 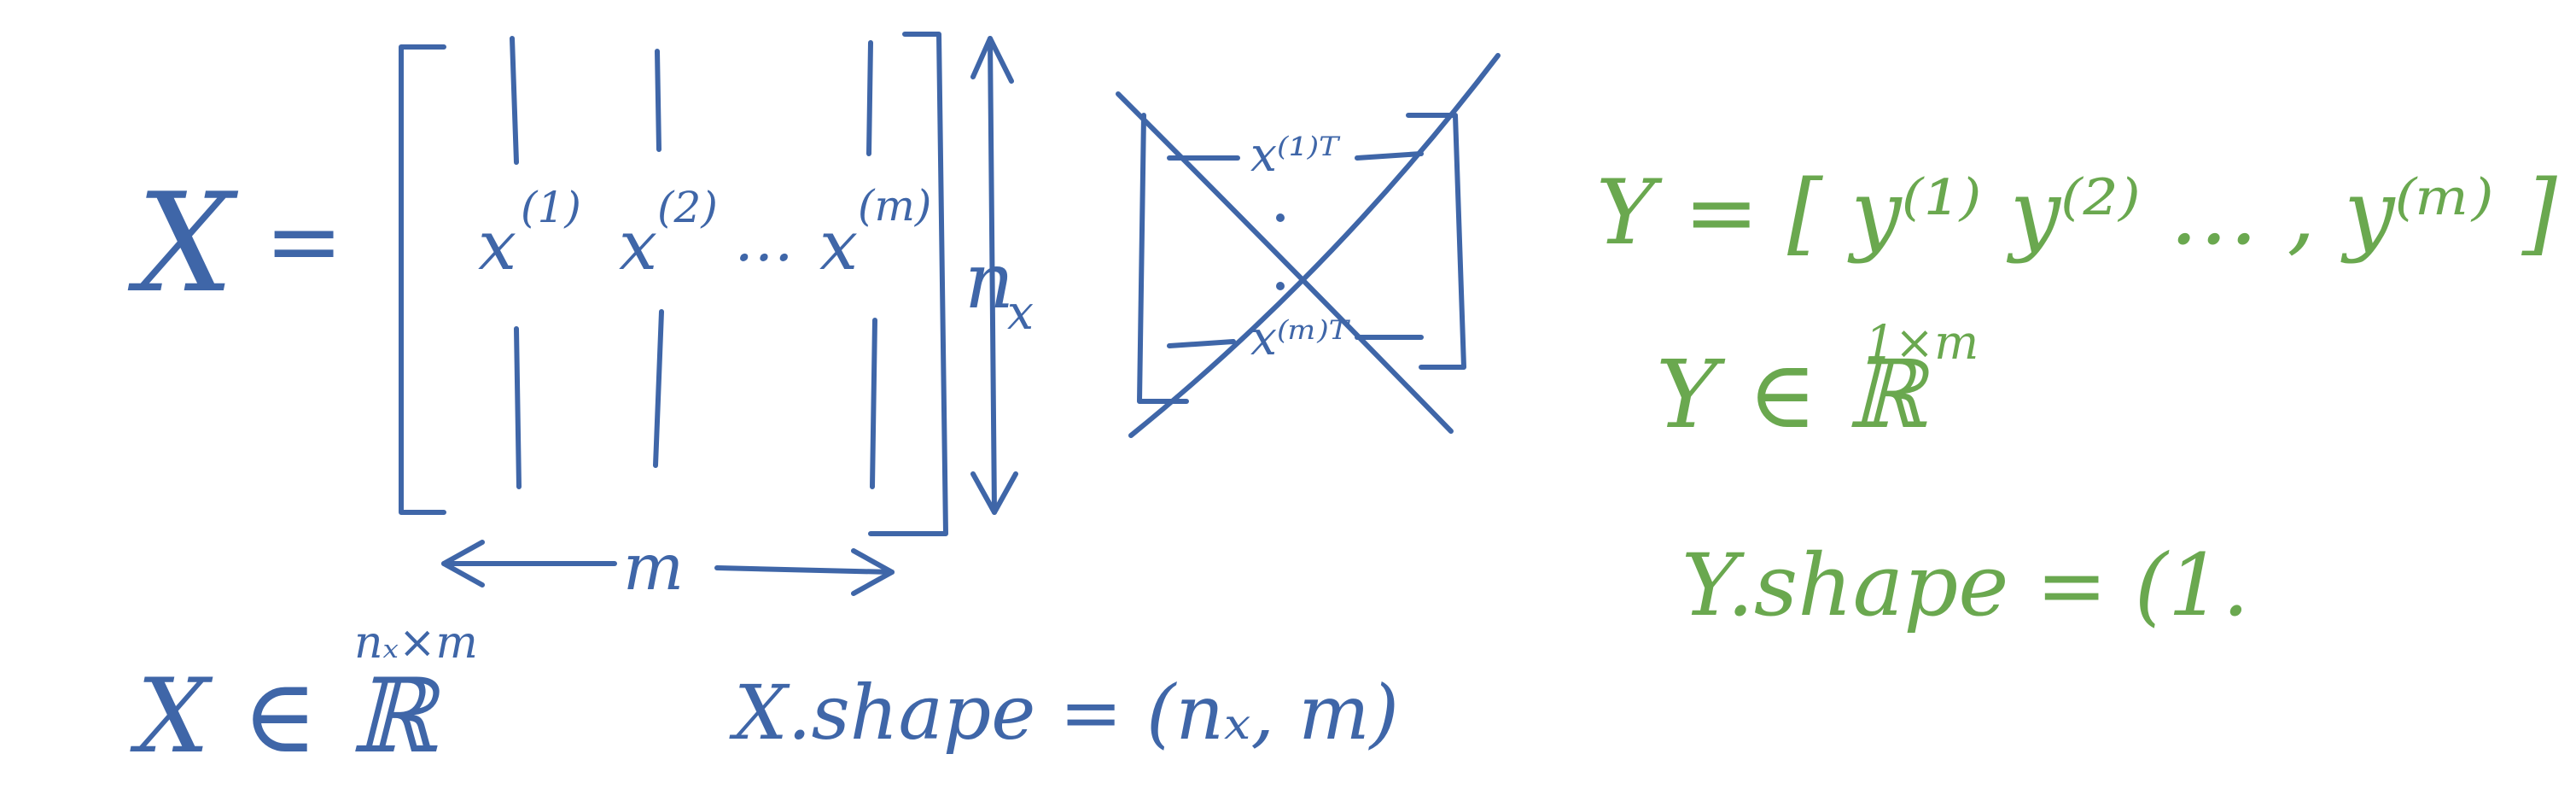 What do you see at coordinates (658, 100) in the screenshot?
I see `col2-stroke-top` at bounding box center [658, 100].